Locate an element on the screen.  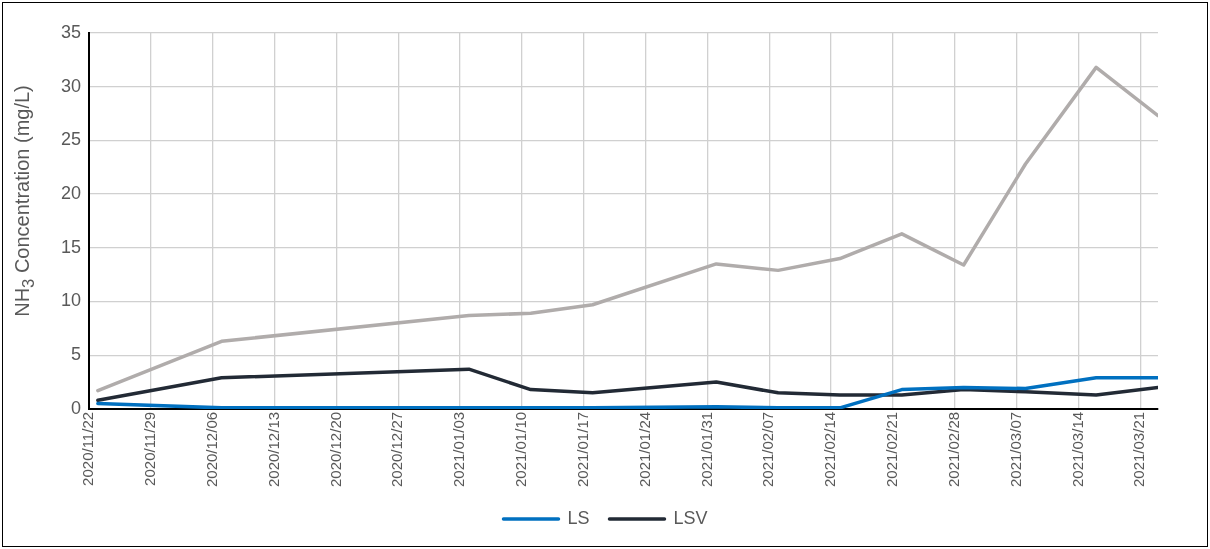
x-tick-label: 2020/12/27 is located at coordinates (397, 449).